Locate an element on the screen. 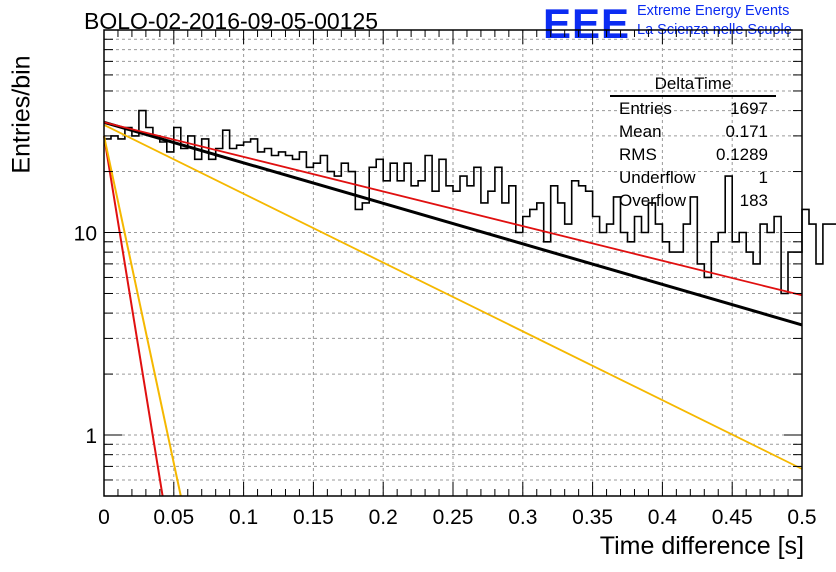 This screenshot has width=836, height=572. x-tick-label: 0.3 is located at coordinates (522, 517).